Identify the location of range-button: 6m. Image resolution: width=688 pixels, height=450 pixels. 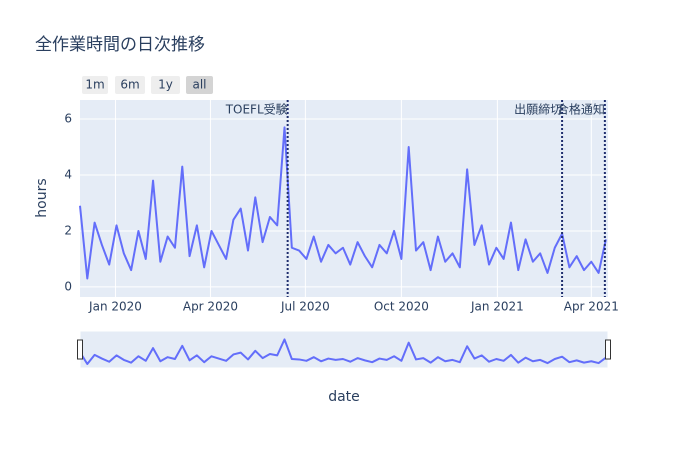
(130, 85).